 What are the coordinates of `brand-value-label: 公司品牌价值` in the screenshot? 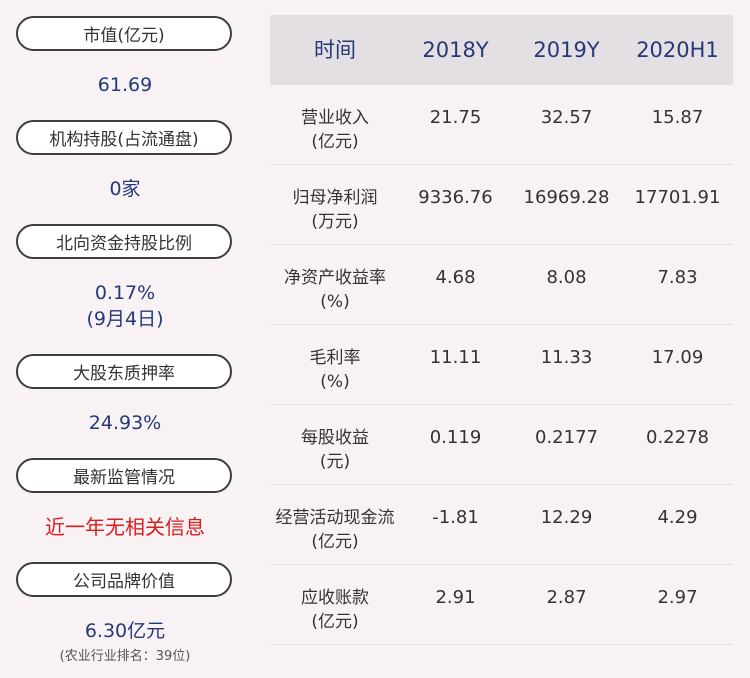 It's located at (124, 582).